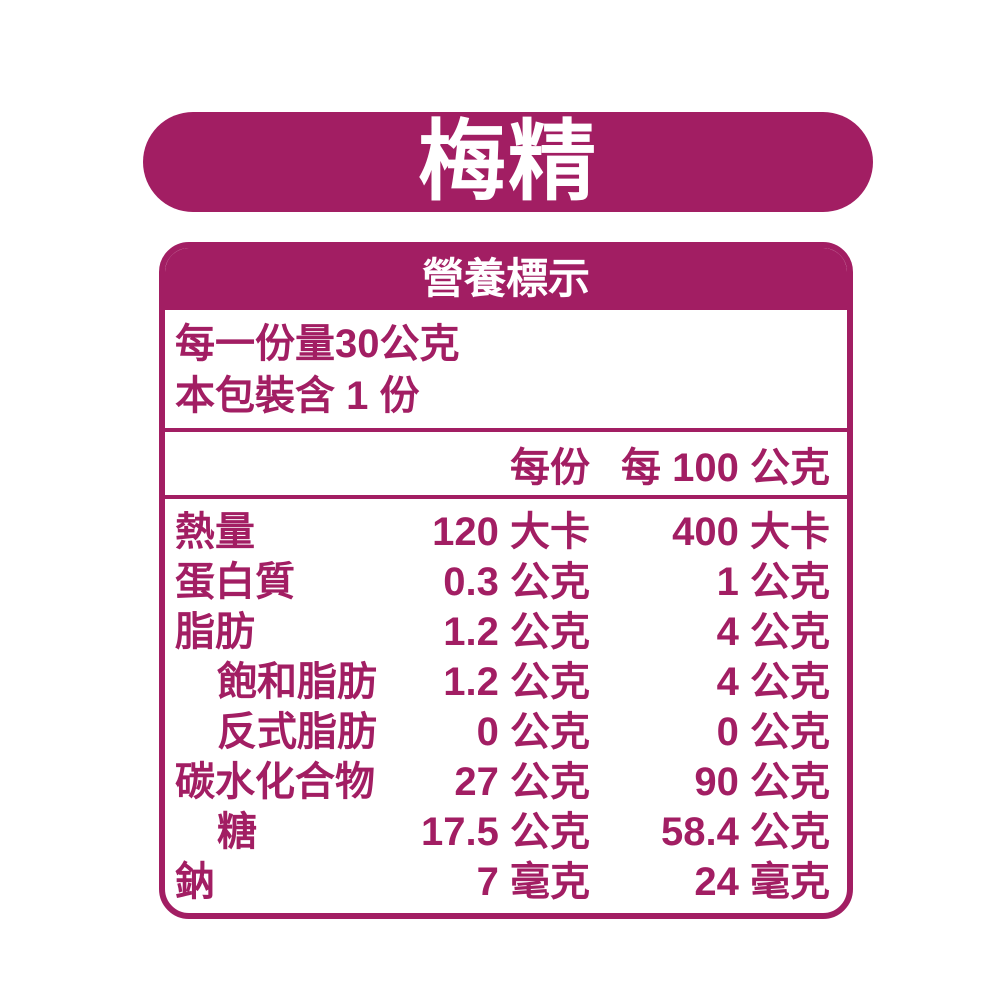 This screenshot has width=1000, height=1000. What do you see at coordinates (751, 532) in the screenshot?
I see `nutrient-per-100g: 400 大卡` at bounding box center [751, 532].